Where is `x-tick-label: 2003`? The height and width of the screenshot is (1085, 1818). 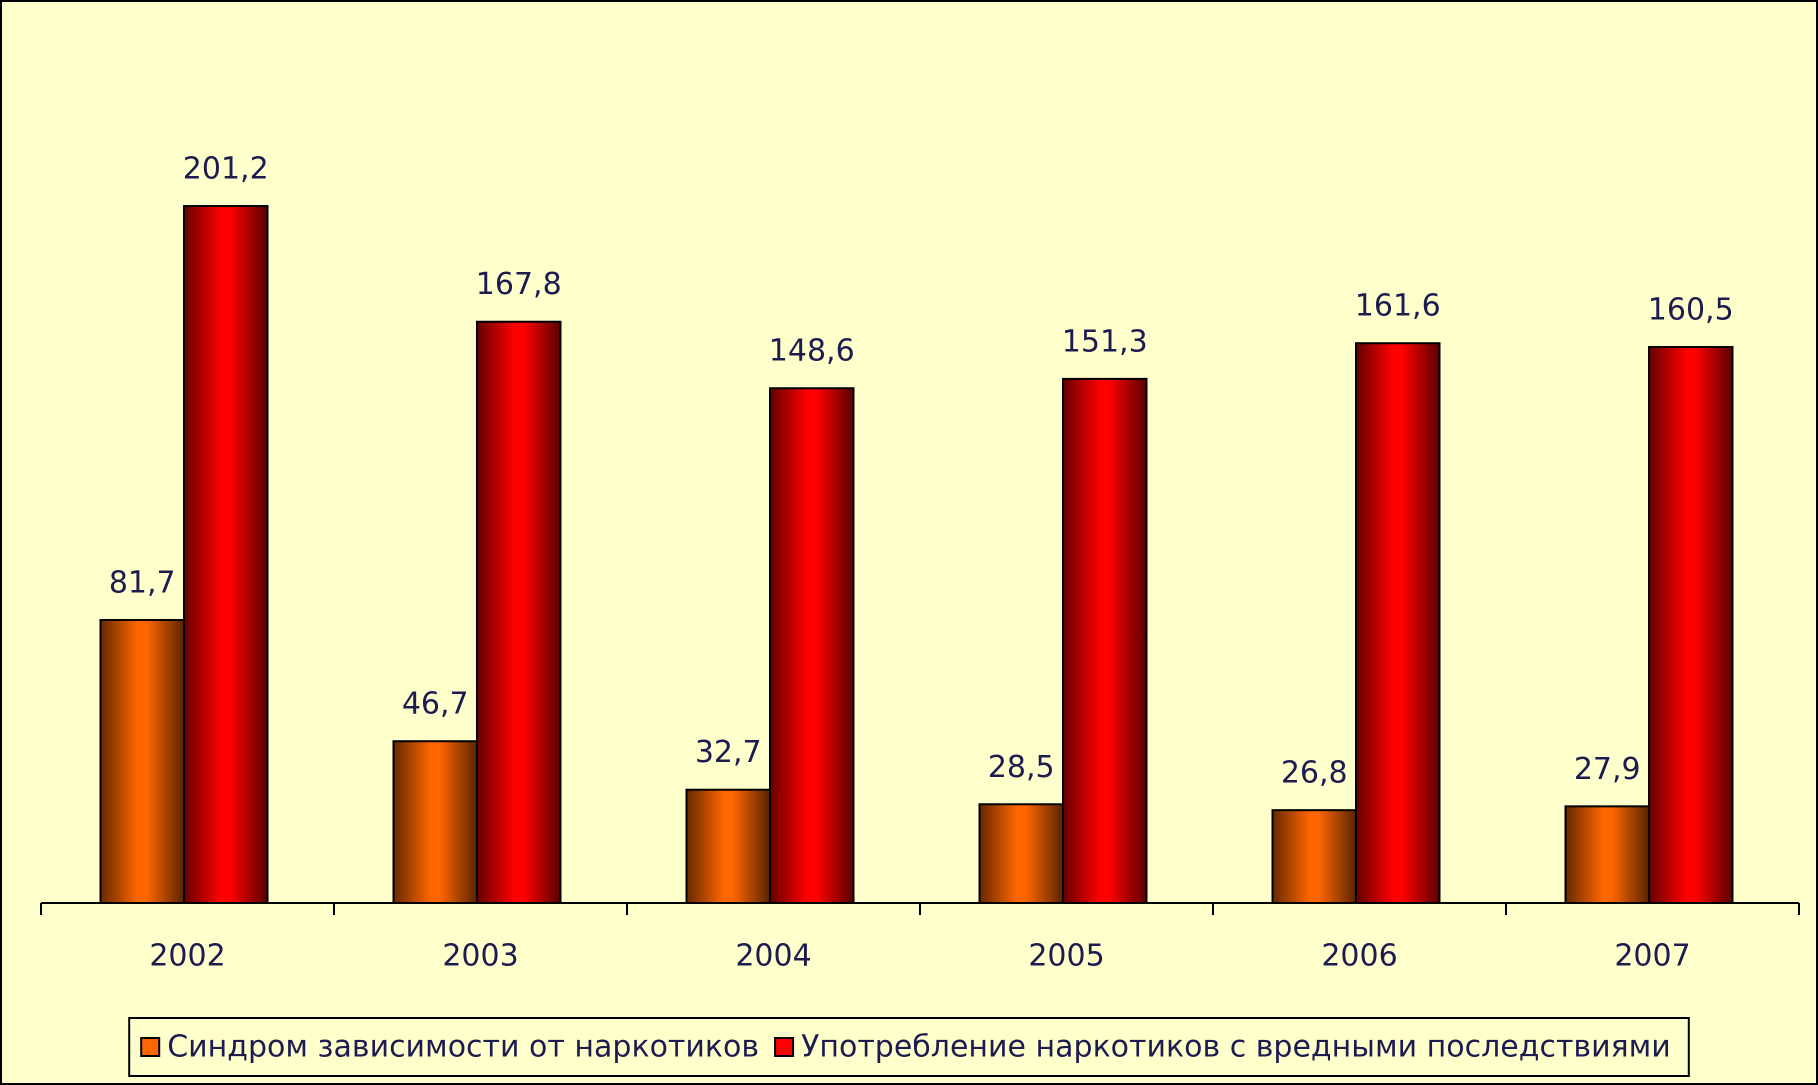
x-tick-label: 2003 is located at coordinates (480, 956).